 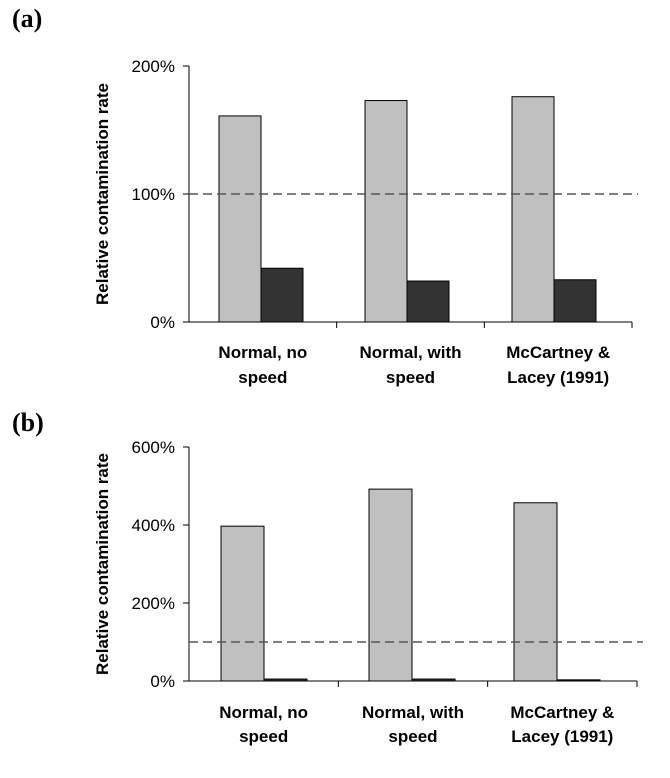 What do you see at coordinates (575, 301) in the screenshot?
I see `bar-a-s1-c2` at bounding box center [575, 301].